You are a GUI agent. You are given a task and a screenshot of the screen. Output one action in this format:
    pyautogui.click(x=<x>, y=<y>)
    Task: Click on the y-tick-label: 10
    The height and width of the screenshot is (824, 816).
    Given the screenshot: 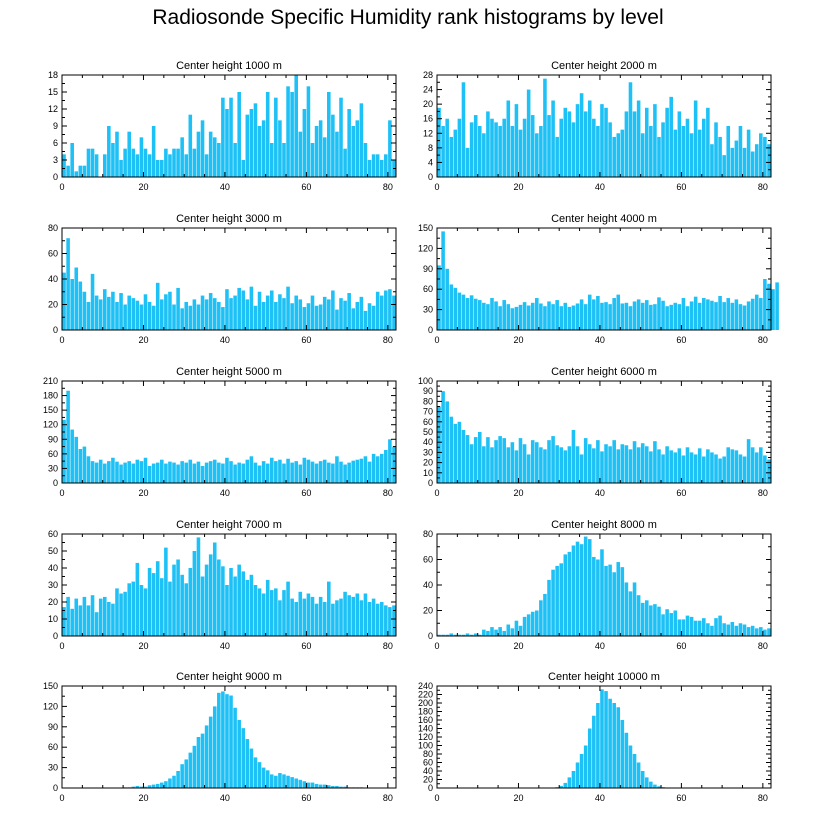 What is the action you would take?
    pyautogui.click(x=53, y=619)
    